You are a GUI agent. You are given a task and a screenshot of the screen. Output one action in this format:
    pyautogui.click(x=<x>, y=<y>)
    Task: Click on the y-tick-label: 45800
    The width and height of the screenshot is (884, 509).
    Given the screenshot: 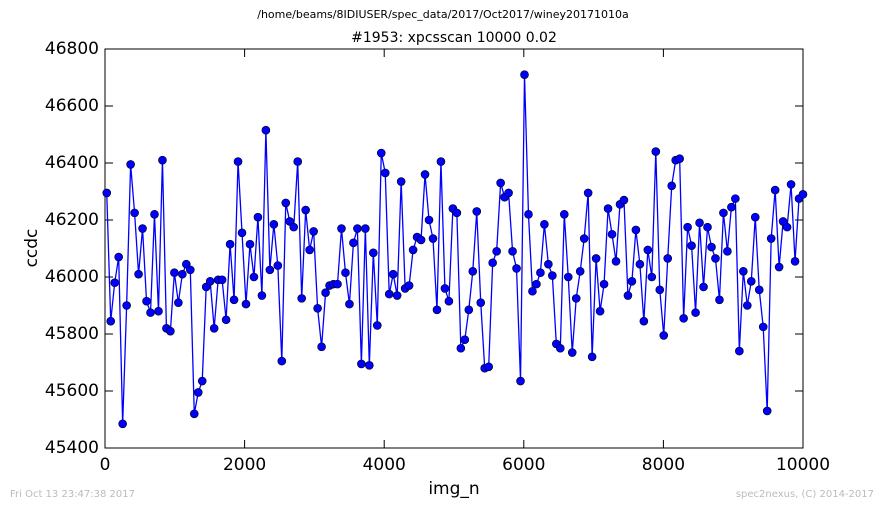 What is the action you would take?
    pyautogui.click(x=72, y=334)
    